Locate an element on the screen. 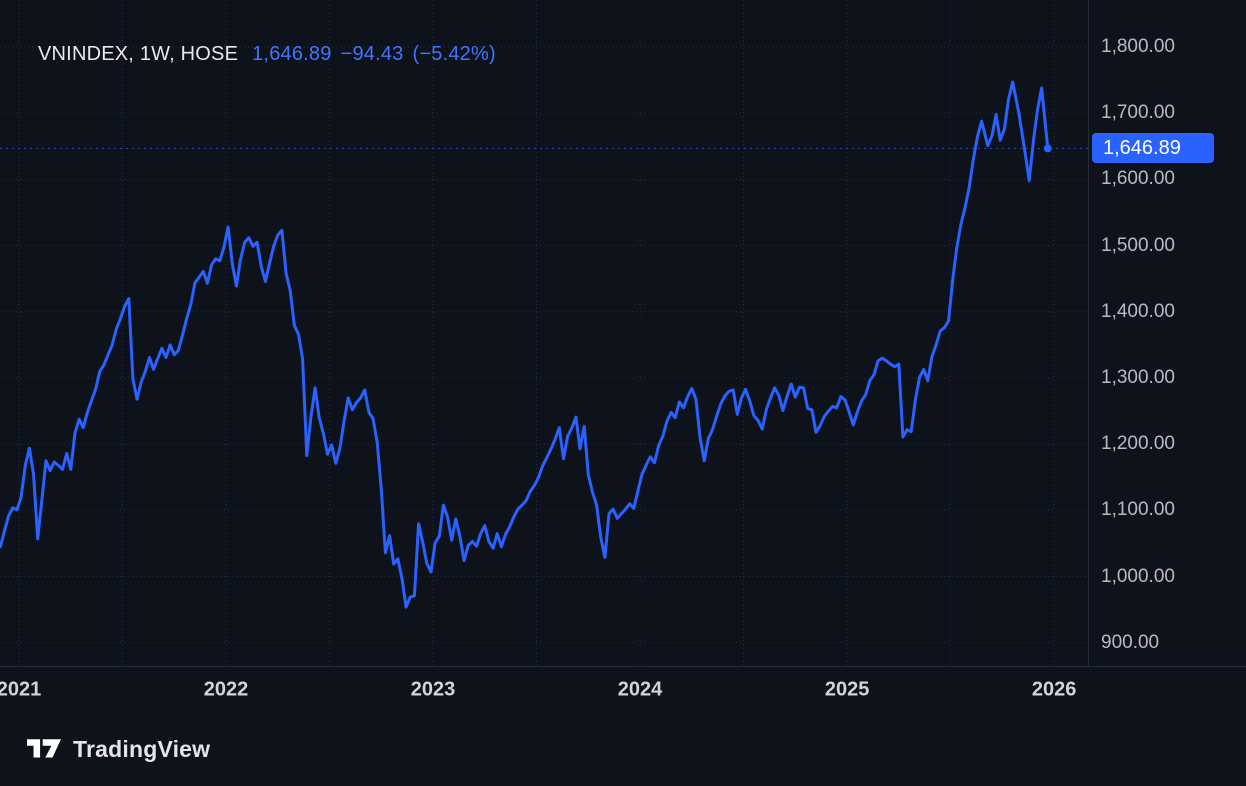 Image resolution: width=1246 pixels, height=786 pixels. price-axis-label: 1,800.00 is located at coordinates (1138, 46).